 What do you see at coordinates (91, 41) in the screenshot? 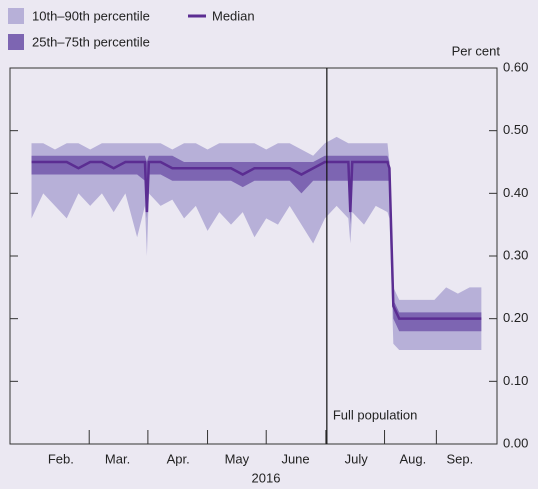
I see `legend-label: 25th–75th percentile` at bounding box center [91, 41].